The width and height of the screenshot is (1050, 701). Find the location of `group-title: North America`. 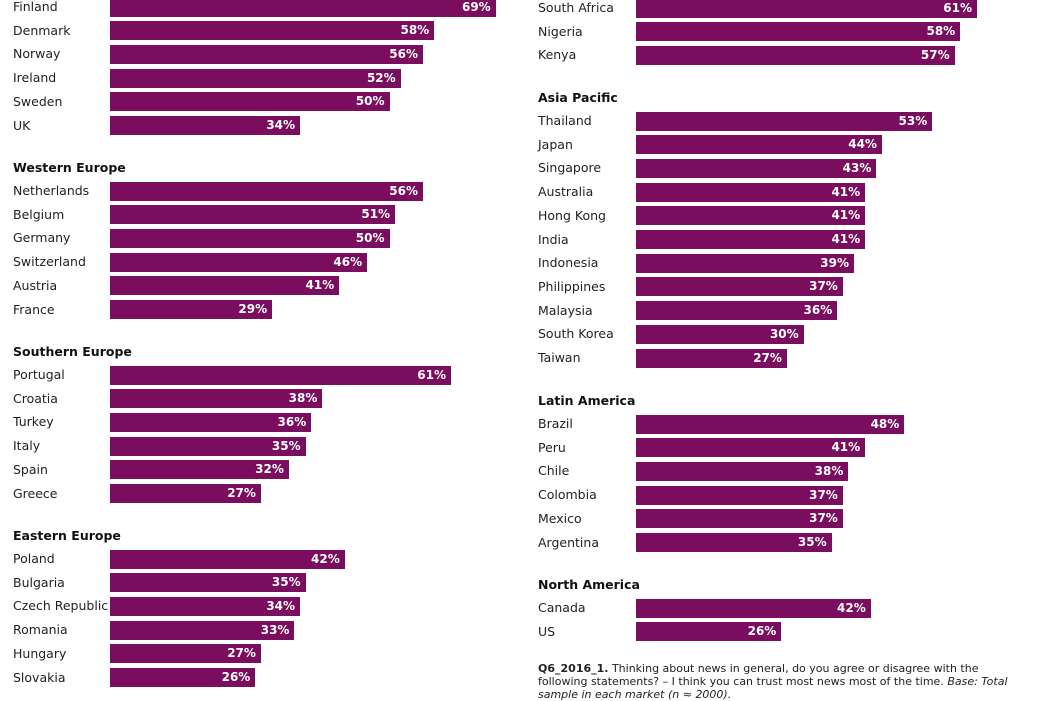

group-title: North America is located at coordinates (589, 584).